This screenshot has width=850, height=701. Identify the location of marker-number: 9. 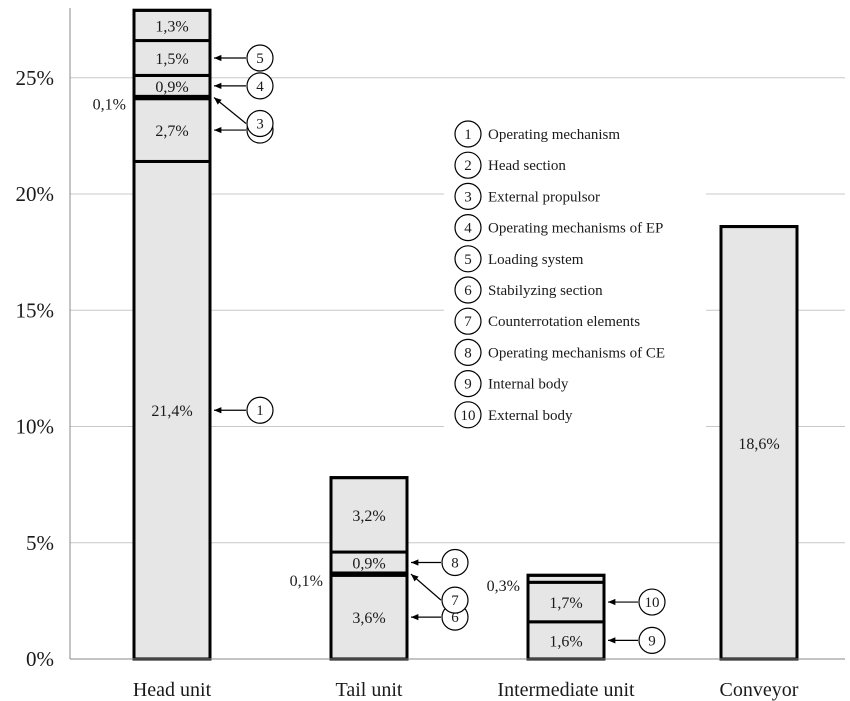
(652, 641).